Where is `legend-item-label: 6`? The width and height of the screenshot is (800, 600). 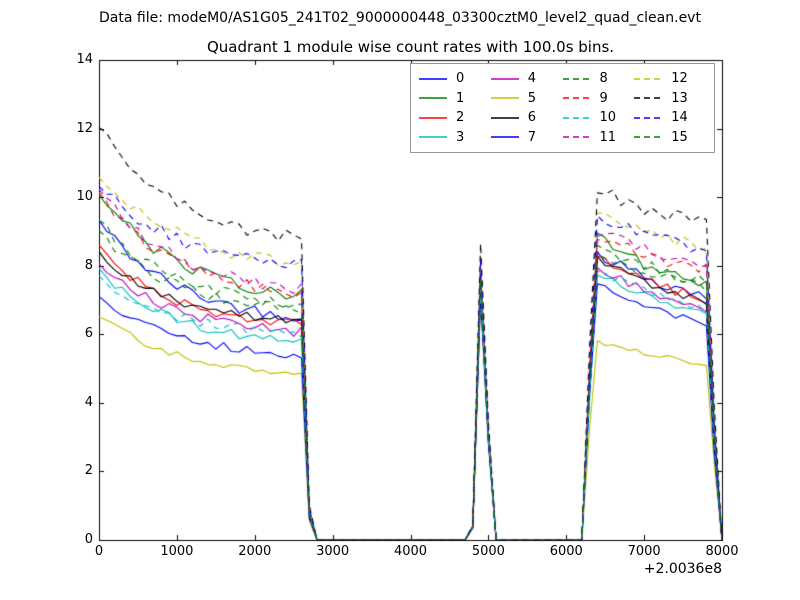 legend-item-label: 6 is located at coordinates (532, 118).